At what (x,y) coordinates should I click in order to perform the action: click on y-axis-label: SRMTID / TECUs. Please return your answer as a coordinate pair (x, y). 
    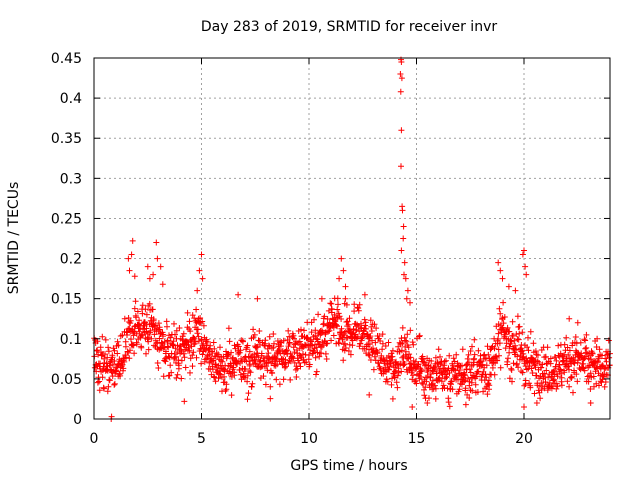
    Looking at the image, I should click on (14, 238).